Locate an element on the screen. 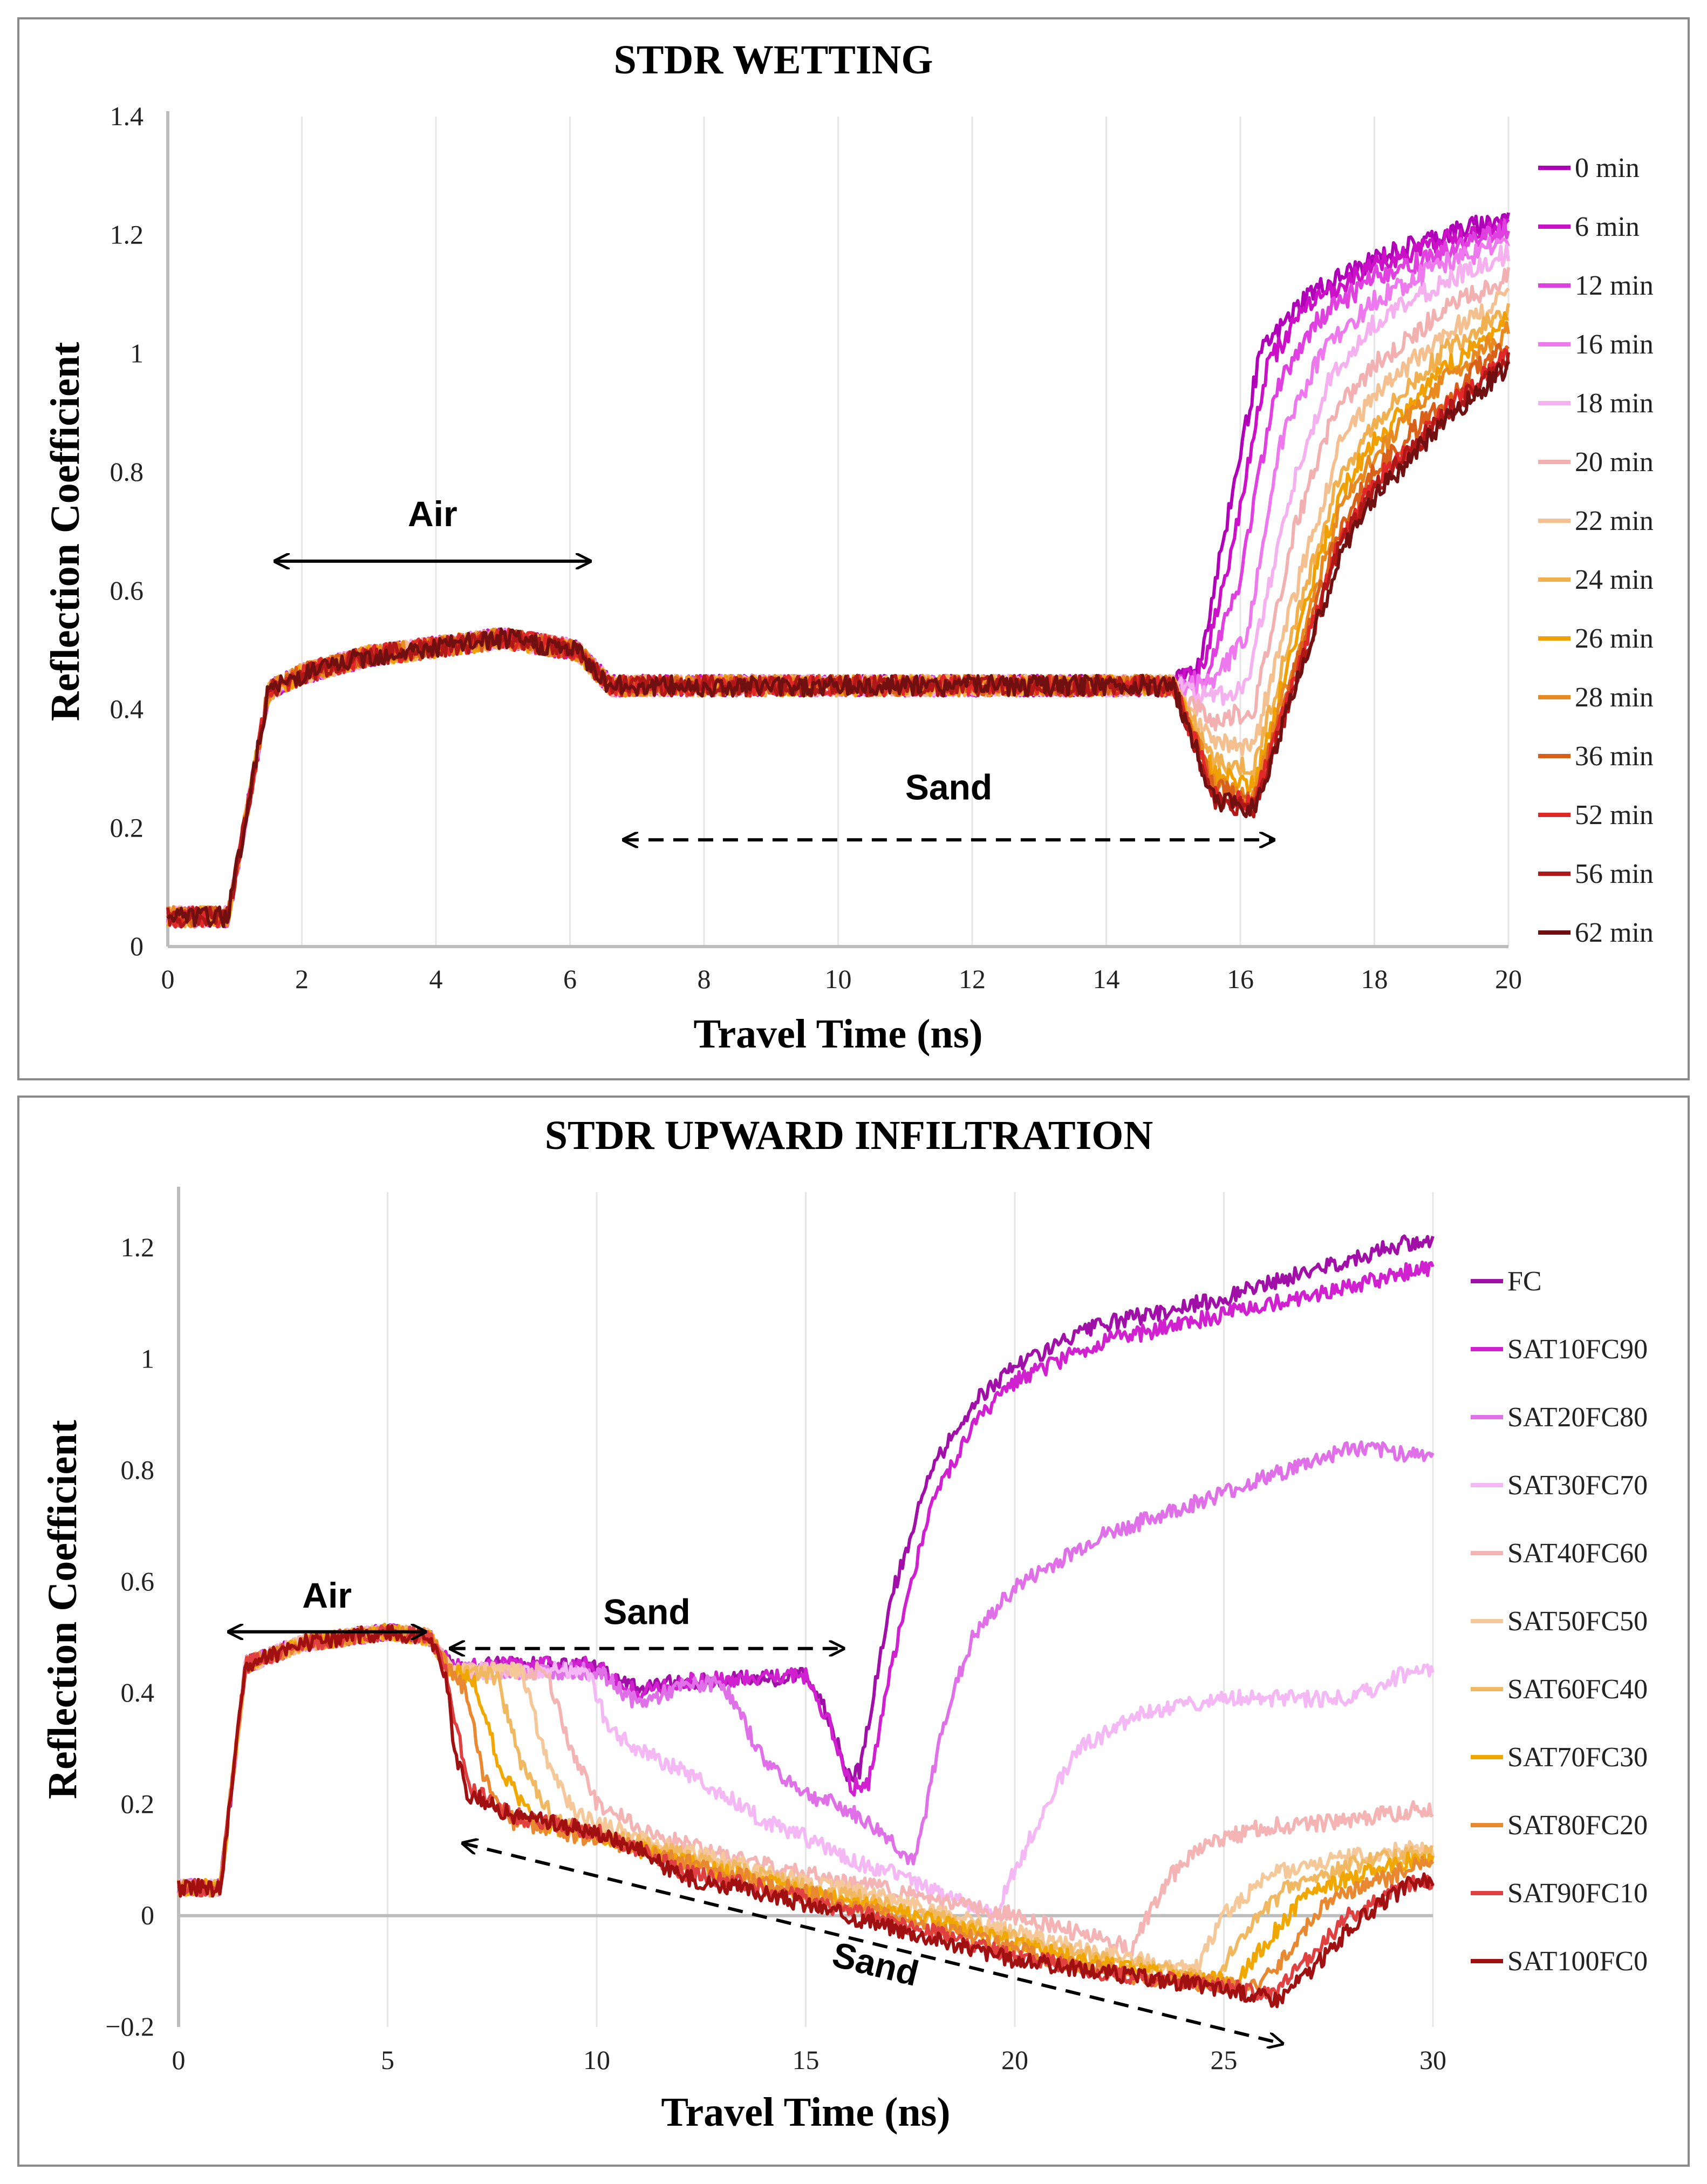 Image resolution: width=1707 pixels, height=2184 pixels. legend-entry: SAT100FC0 is located at coordinates (1577, 1962).